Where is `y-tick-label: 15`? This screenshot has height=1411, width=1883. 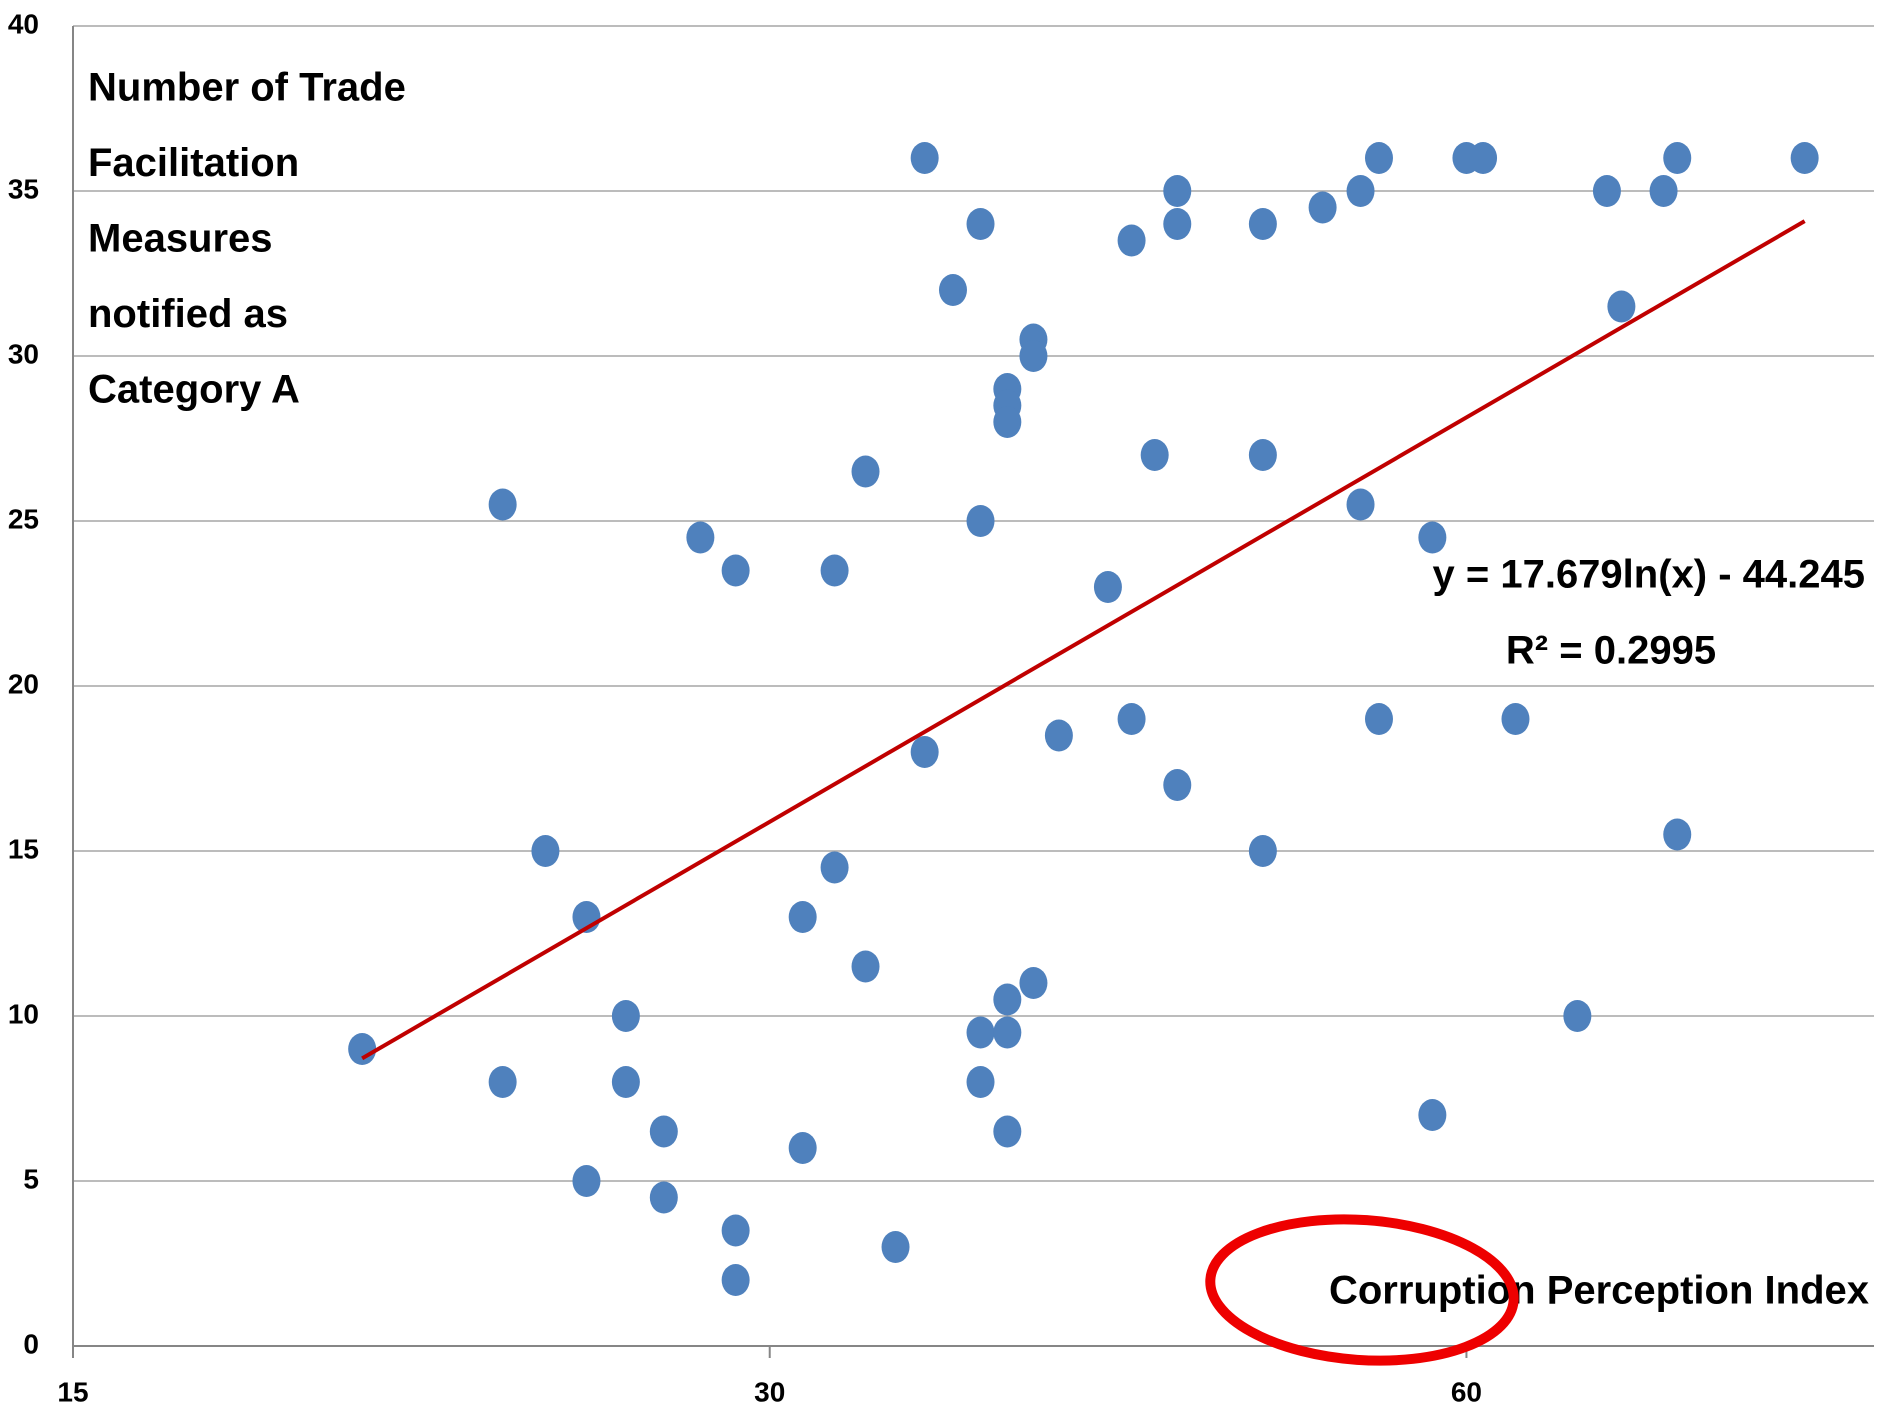
y-tick-label: 15 is located at coordinates (23, 848).